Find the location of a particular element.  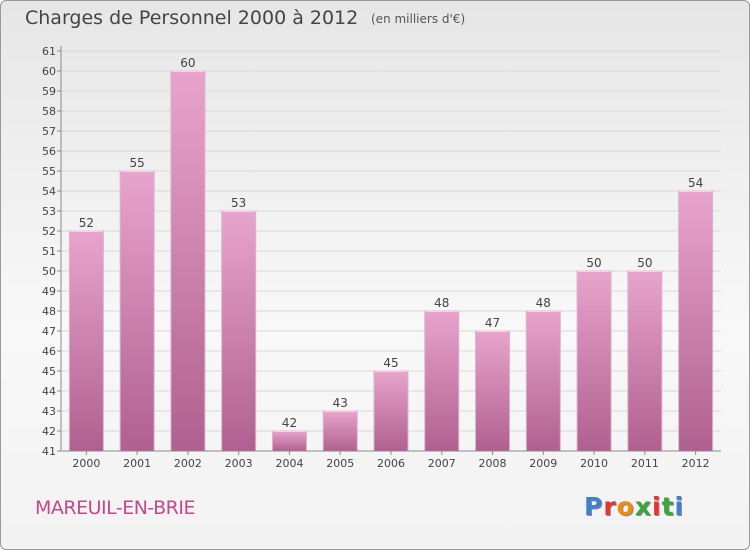

x-tick-label: 2006 is located at coordinates (391, 463).